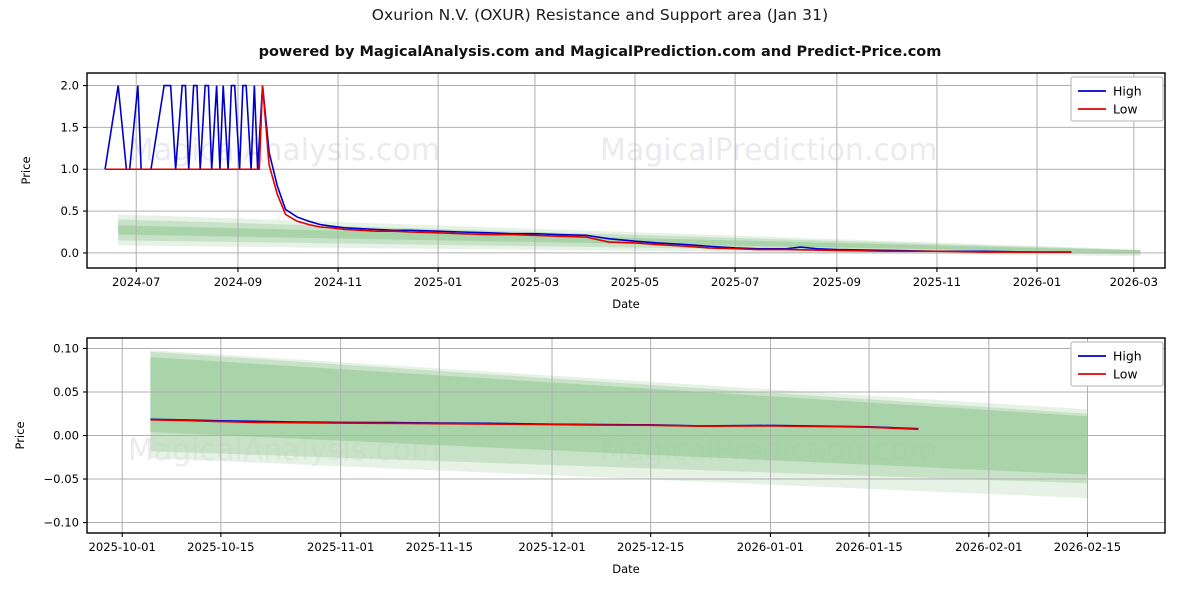 The height and width of the screenshot is (600, 1200). What do you see at coordinates (70, 211) in the screenshot?
I see `y-tick-label: 0.5` at bounding box center [70, 211].